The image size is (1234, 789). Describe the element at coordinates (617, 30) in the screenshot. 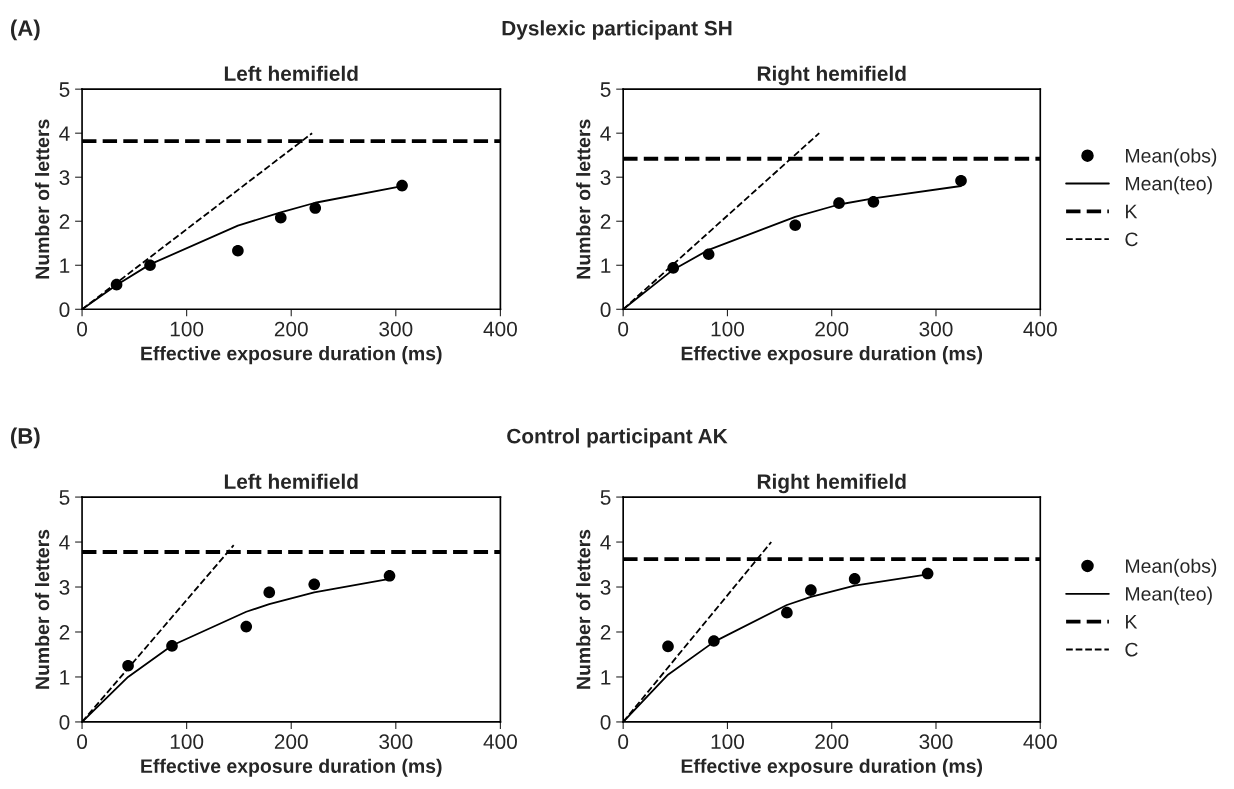

I see `text: Dyslexic participant SH` at that location.